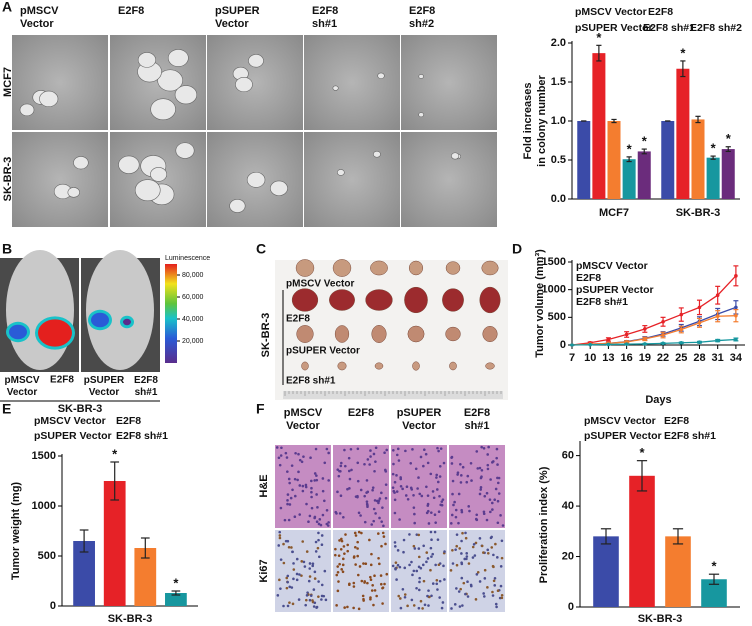 The width and height of the screenshot is (752, 626). What do you see at coordinates (612, 266) in the screenshot?
I see `legend-entry: pMSCV Vector` at bounding box center [612, 266].